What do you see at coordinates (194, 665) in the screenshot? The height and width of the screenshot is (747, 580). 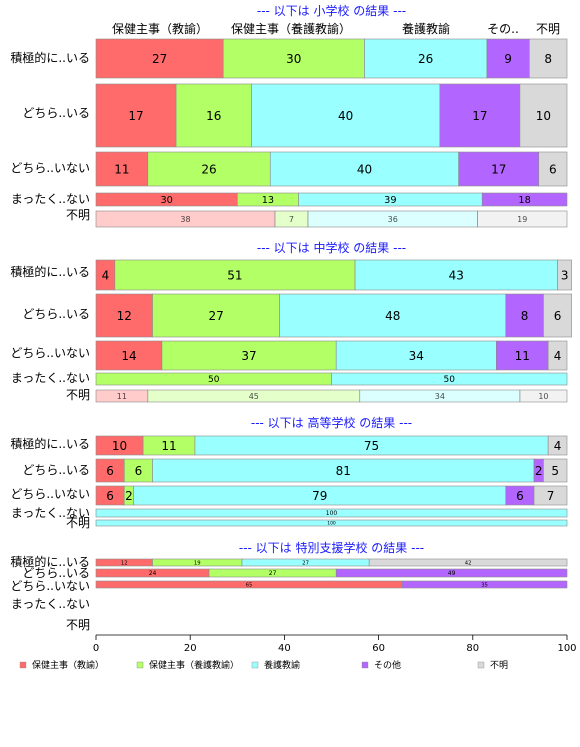 I see `legend-label: 保健主事（養護教諭）` at bounding box center [194, 665].